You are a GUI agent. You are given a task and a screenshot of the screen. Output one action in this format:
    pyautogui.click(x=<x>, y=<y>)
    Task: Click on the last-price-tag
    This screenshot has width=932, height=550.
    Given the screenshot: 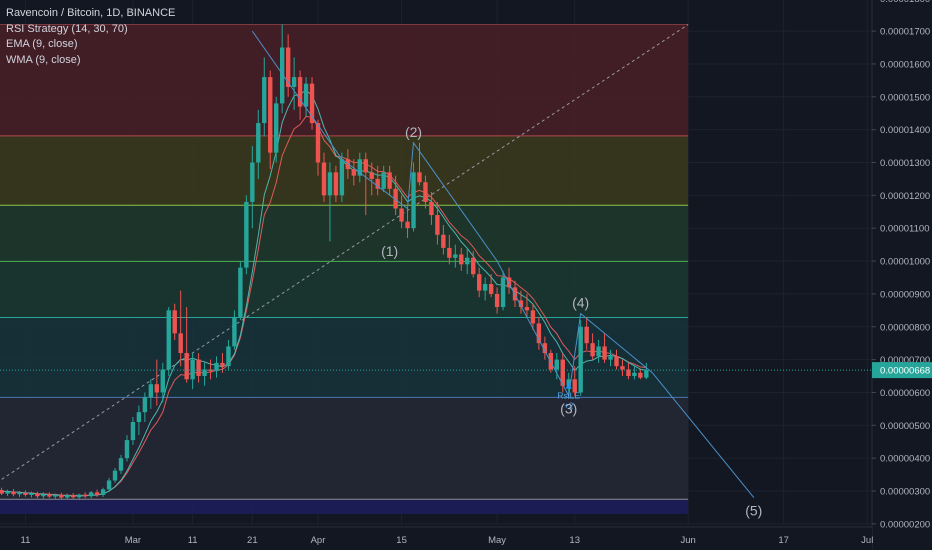 What is the action you would take?
    pyautogui.click(x=902, y=370)
    